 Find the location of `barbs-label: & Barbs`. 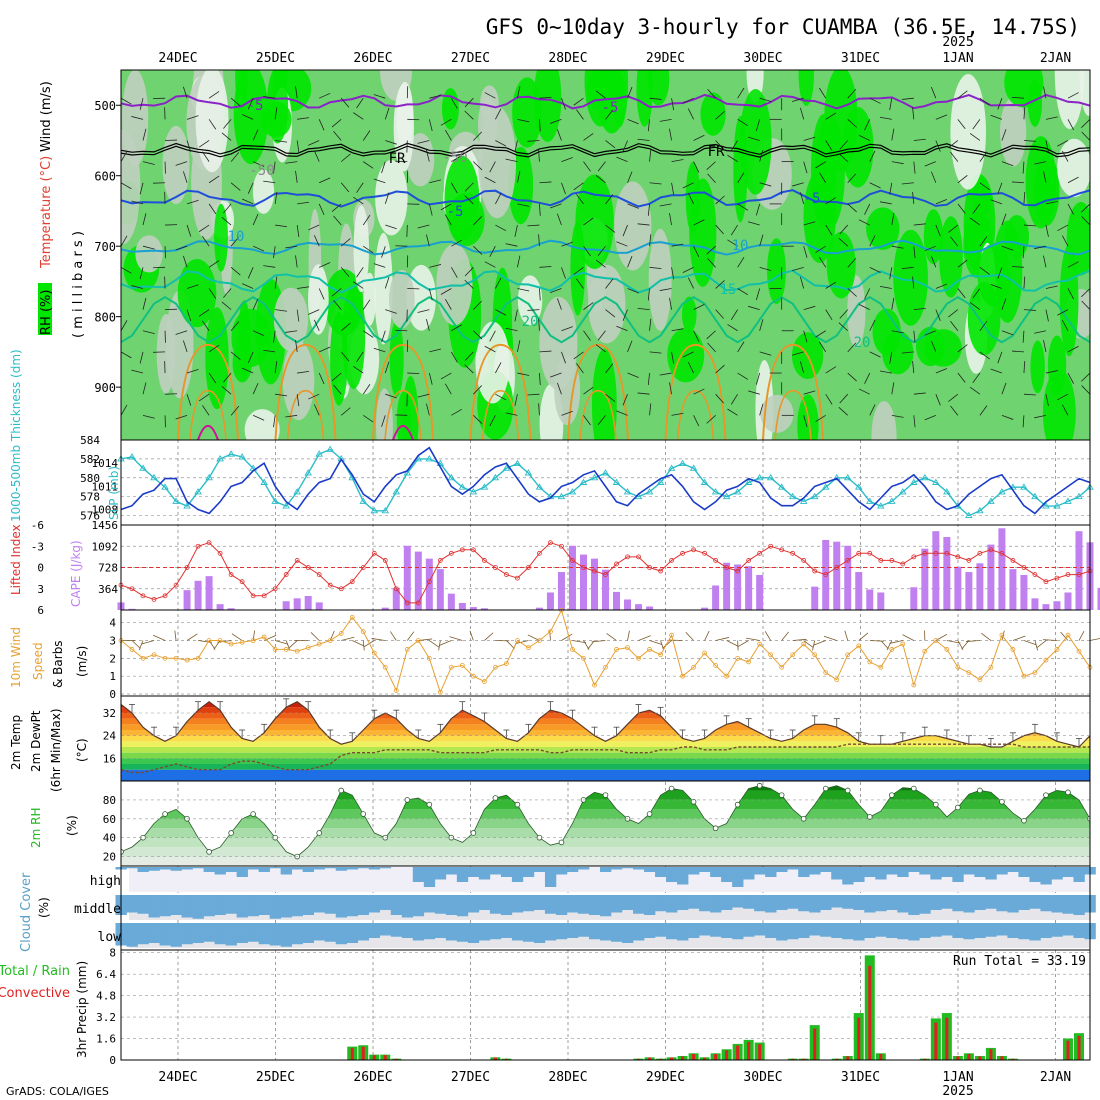

barbs-label: & Barbs is located at coordinates (58, 664).